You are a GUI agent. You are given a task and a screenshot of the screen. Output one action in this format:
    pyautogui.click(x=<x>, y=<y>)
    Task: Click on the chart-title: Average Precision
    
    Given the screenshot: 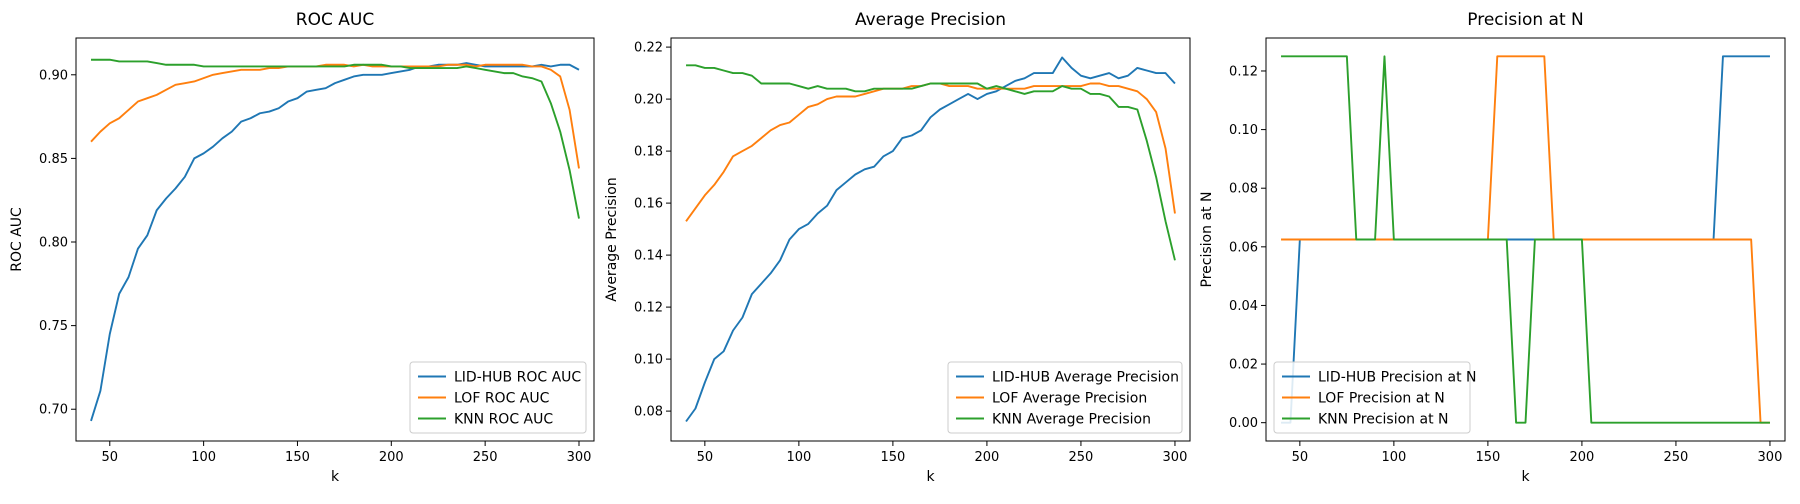 What is the action you would take?
    pyautogui.click(x=930, y=20)
    